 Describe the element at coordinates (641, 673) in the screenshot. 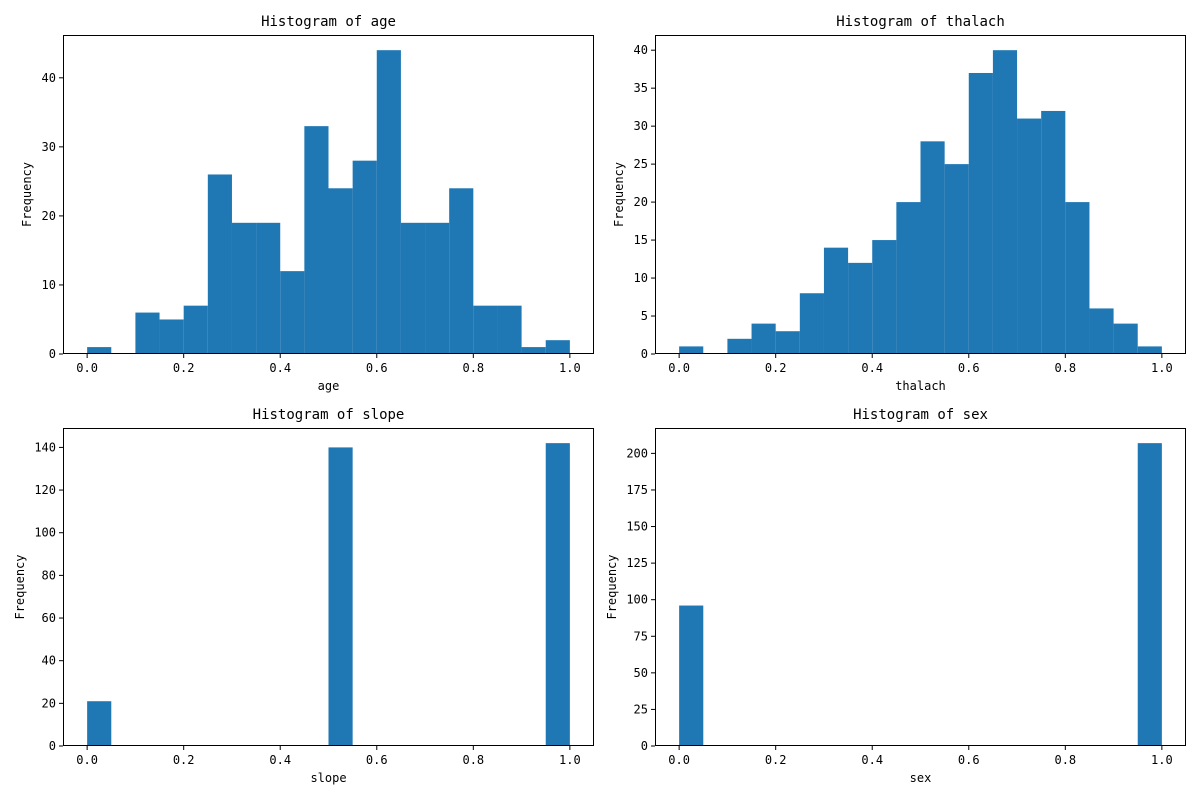

I see `y-tick-label-sex-2: 50` at that location.